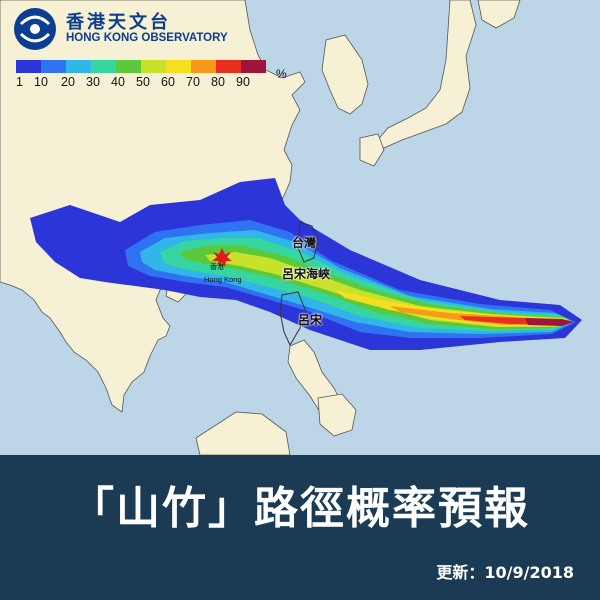  What do you see at coordinates (243, 433) in the screenshot?
I see `borneo-north` at bounding box center [243, 433].